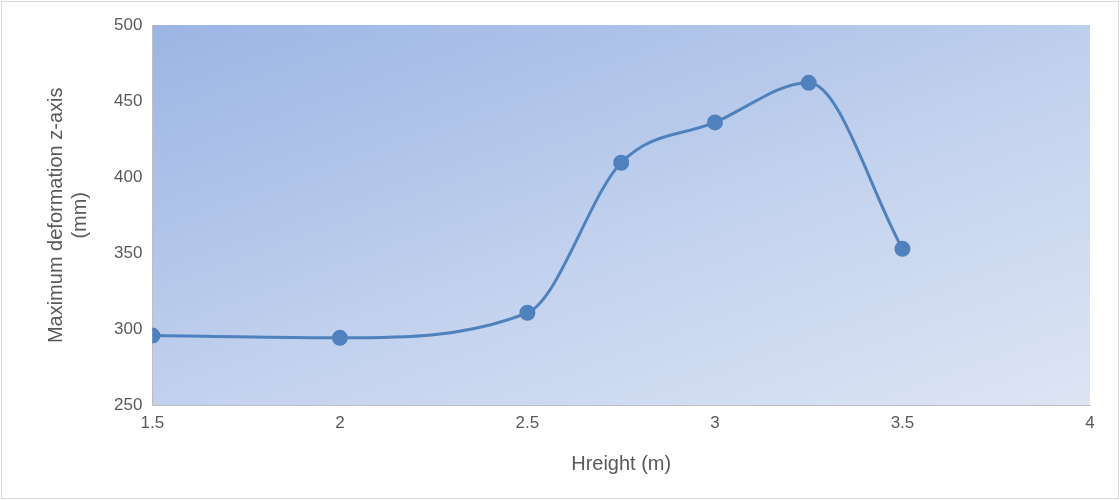 The width and height of the screenshot is (1120, 500). I want to click on x-tick-label: 1.5, so click(152, 423).